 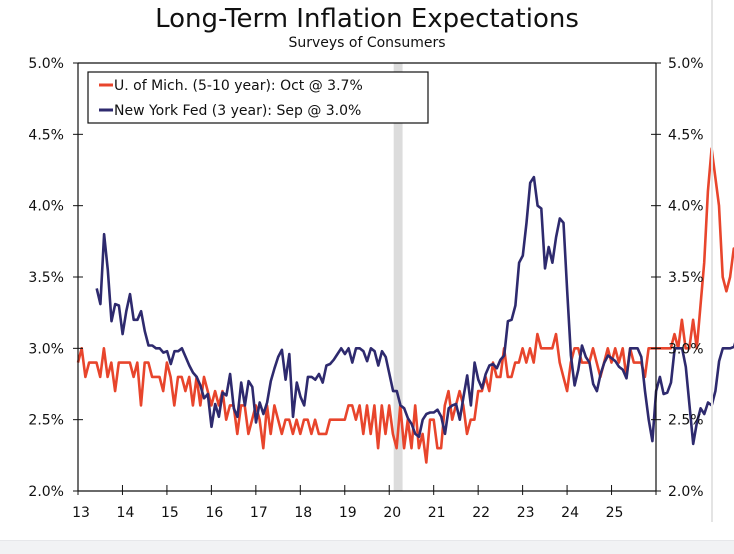 I want to click on y-tick-label-left: 5.0%, so click(x=46, y=64).